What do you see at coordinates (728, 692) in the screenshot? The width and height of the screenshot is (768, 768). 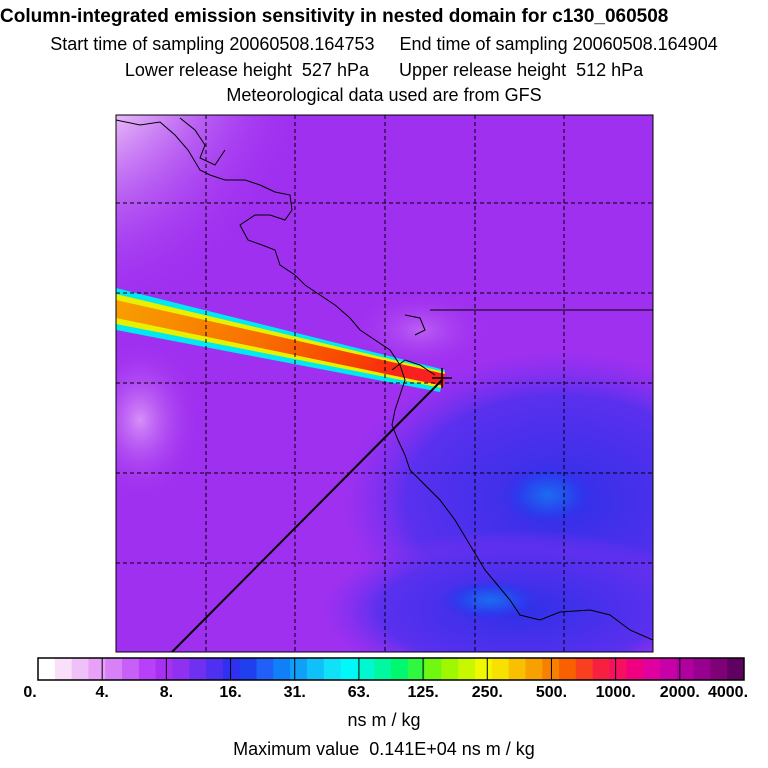 I see `colorbar-tick-label: 4000.` at bounding box center [728, 692].